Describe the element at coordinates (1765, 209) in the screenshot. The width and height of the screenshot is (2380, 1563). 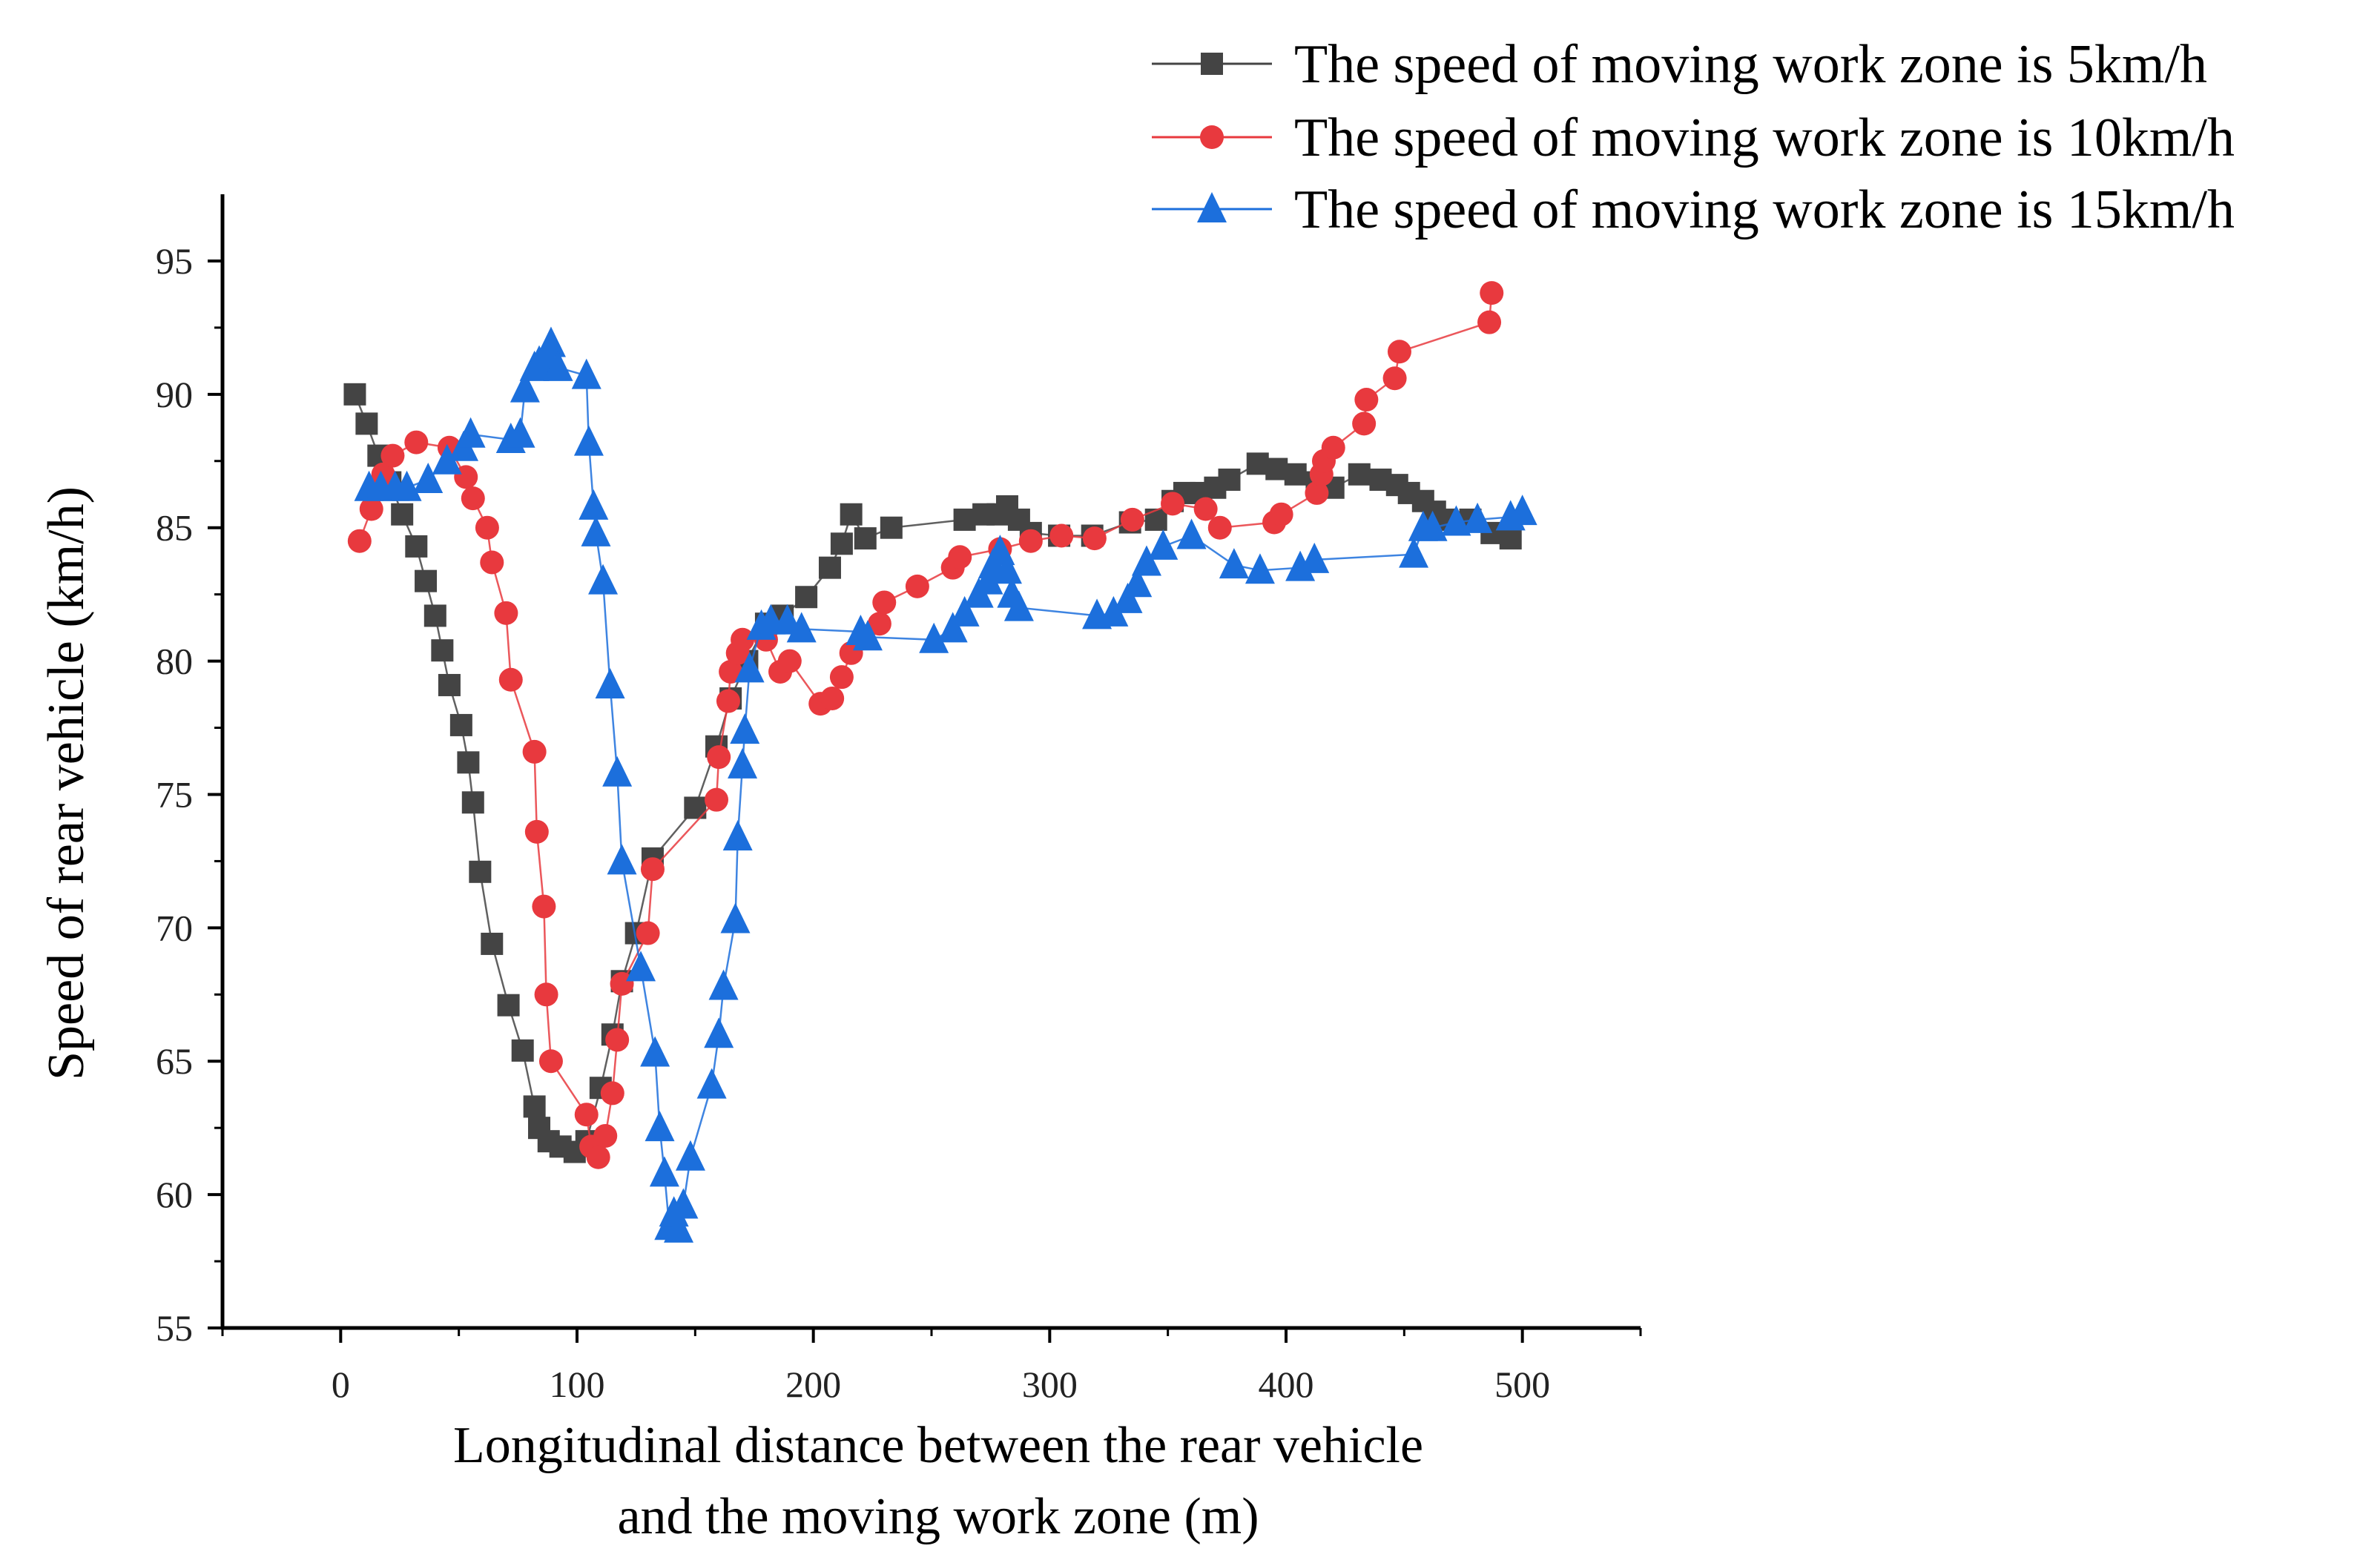
I see `legend-label: The speed of moving work zone is 15km/h` at that location.